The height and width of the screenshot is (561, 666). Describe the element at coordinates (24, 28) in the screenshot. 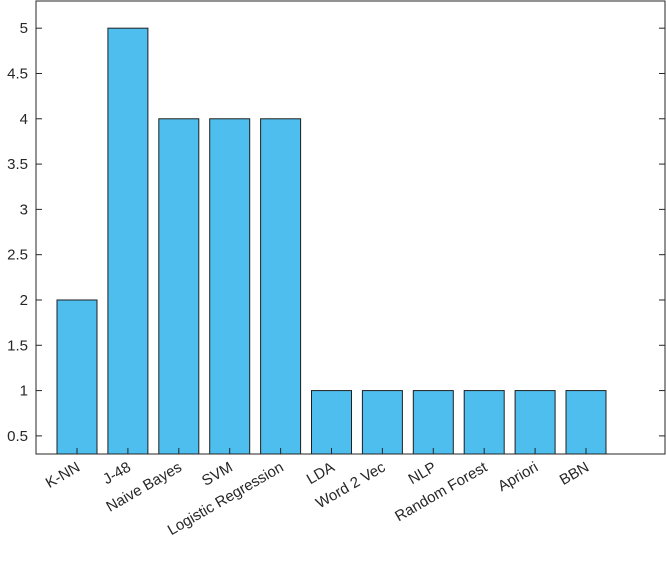

I see `y-tick-label: 5` at that location.